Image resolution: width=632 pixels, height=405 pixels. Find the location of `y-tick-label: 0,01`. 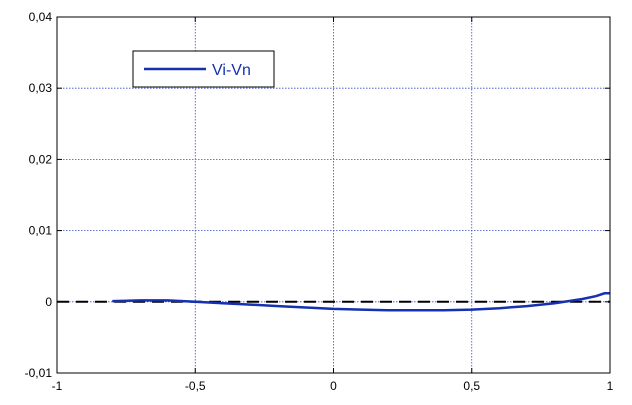

y-tick-label: 0,01 is located at coordinates (41, 231).